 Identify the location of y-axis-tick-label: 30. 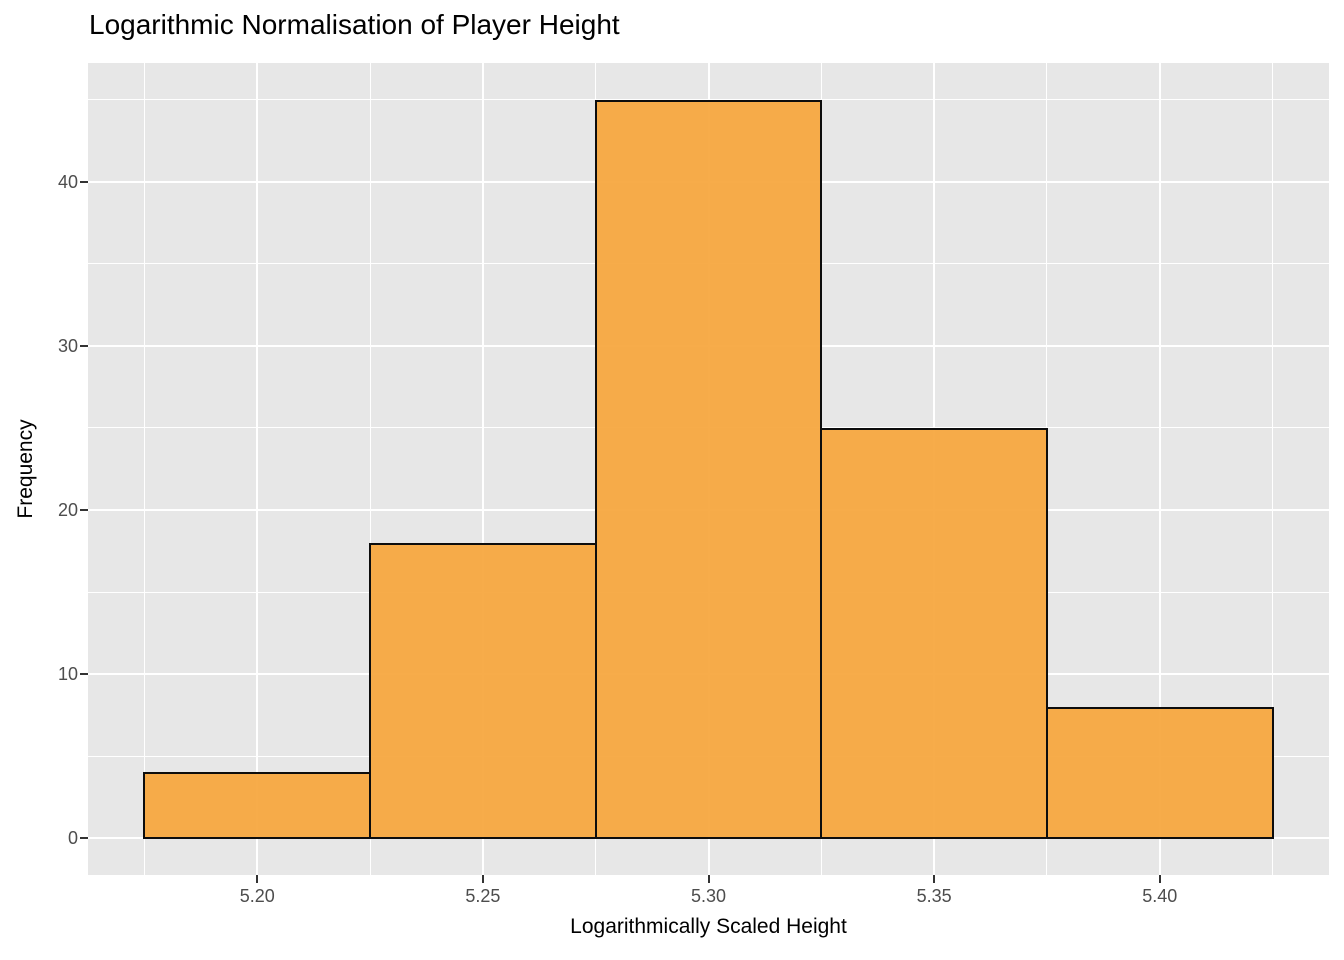
(67, 345).